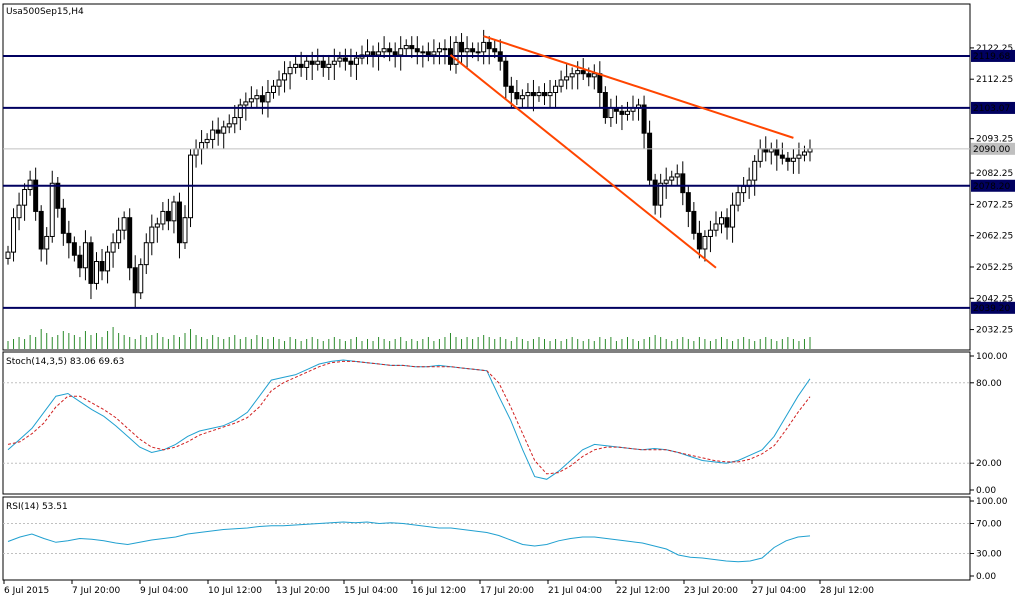  I want to click on trendline-lower, so click(583, 161).